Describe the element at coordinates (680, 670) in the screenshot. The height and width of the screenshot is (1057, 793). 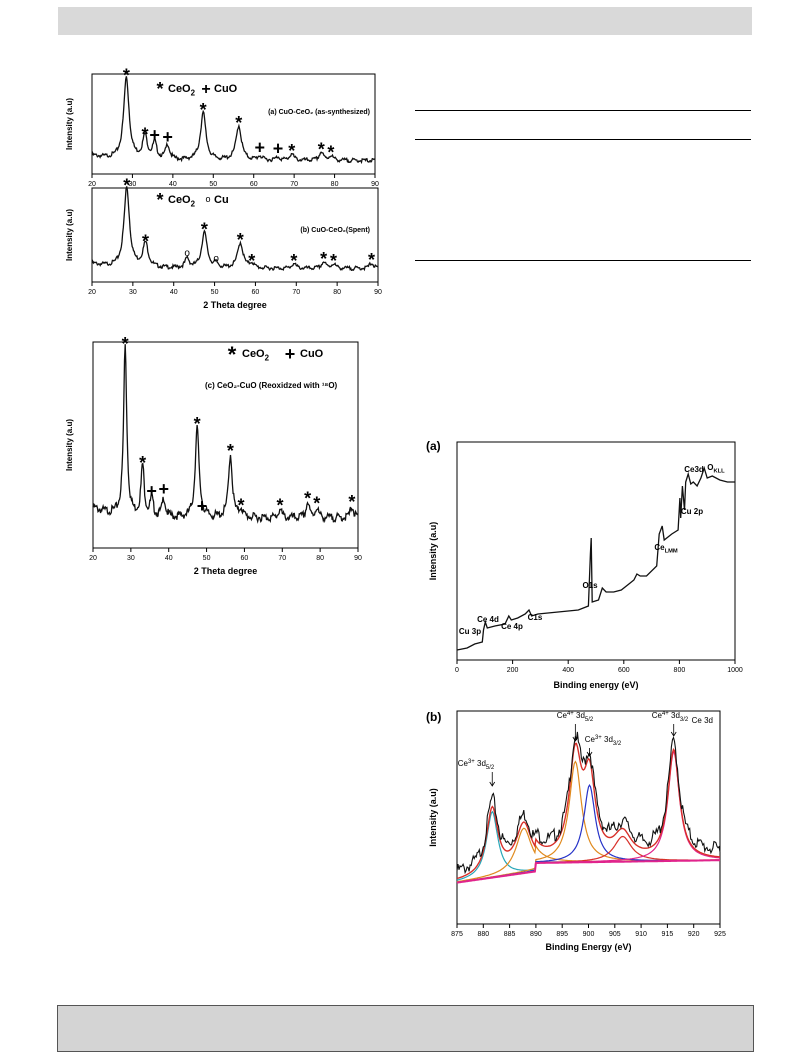
I see `xps-survey-xtick-label: 800` at that location.